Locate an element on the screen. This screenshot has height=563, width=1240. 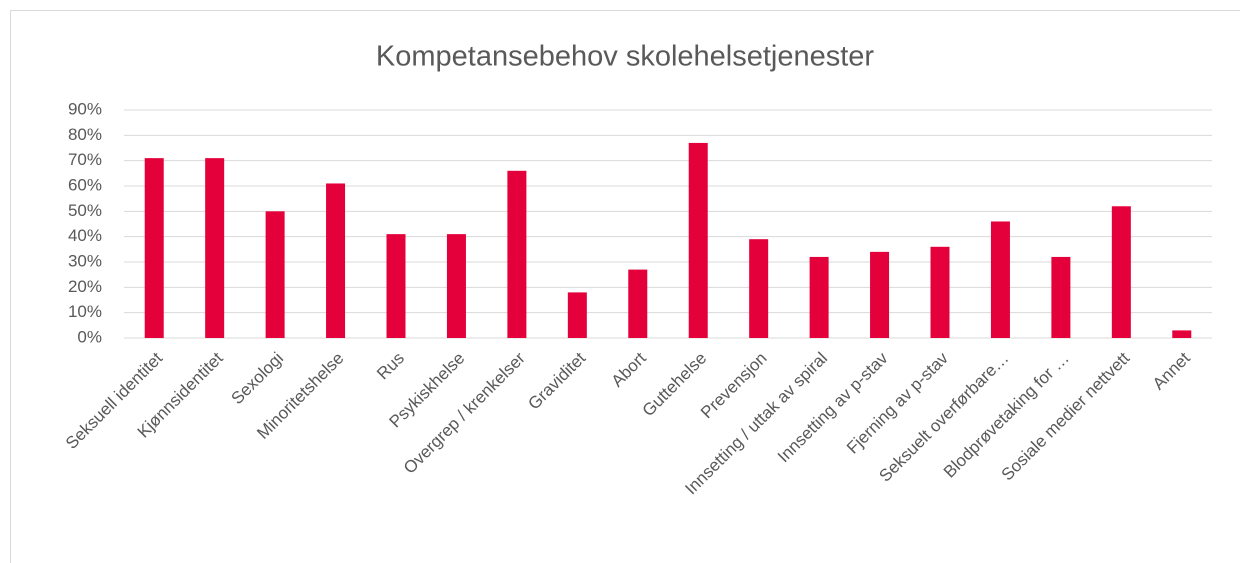
y-tick-label: 90% is located at coordinates (85, 108).